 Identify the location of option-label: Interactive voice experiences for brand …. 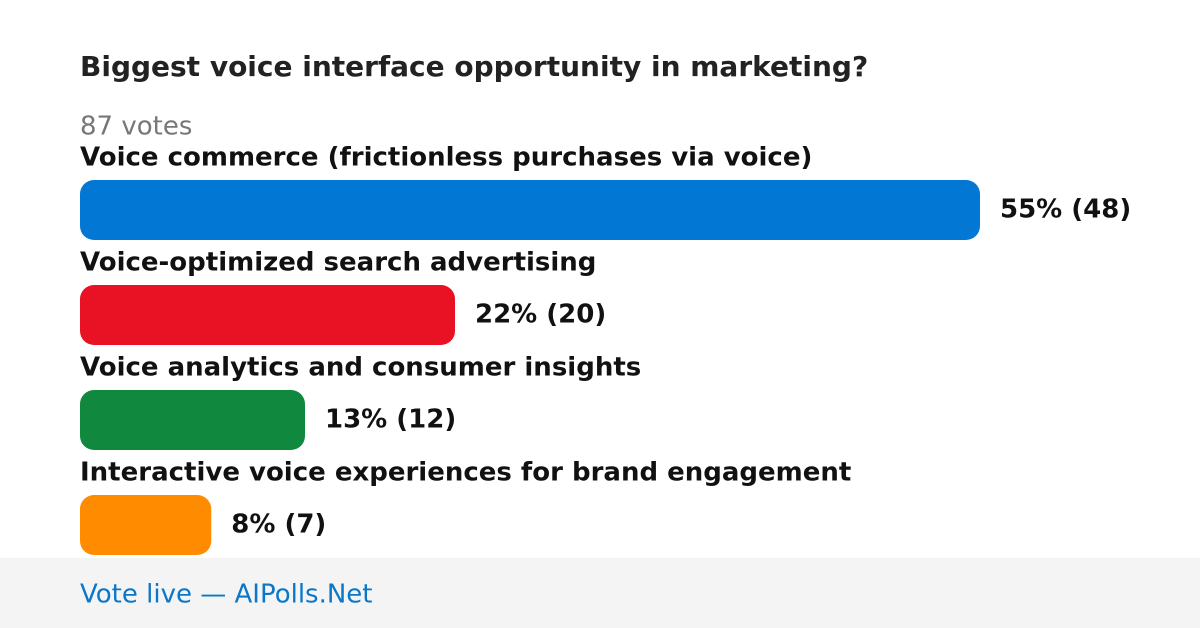
(465, 473).